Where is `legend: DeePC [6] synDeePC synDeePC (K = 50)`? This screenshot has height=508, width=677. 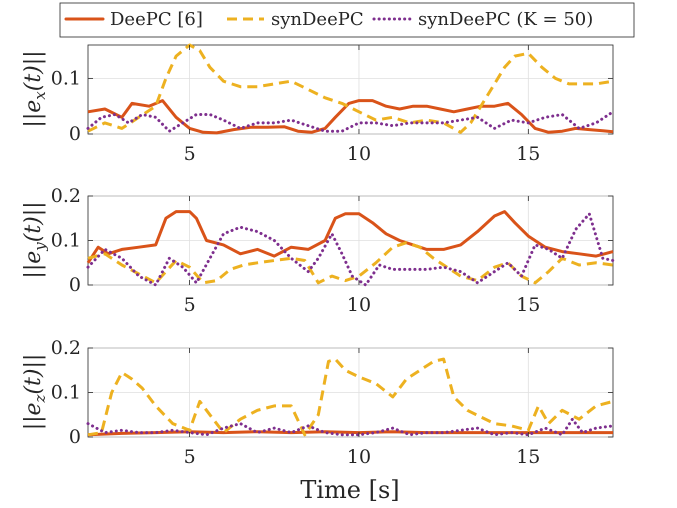 legend: DeePC [6] synDeePC synDeePC (K = 50) is located at coordinates (347, 20).